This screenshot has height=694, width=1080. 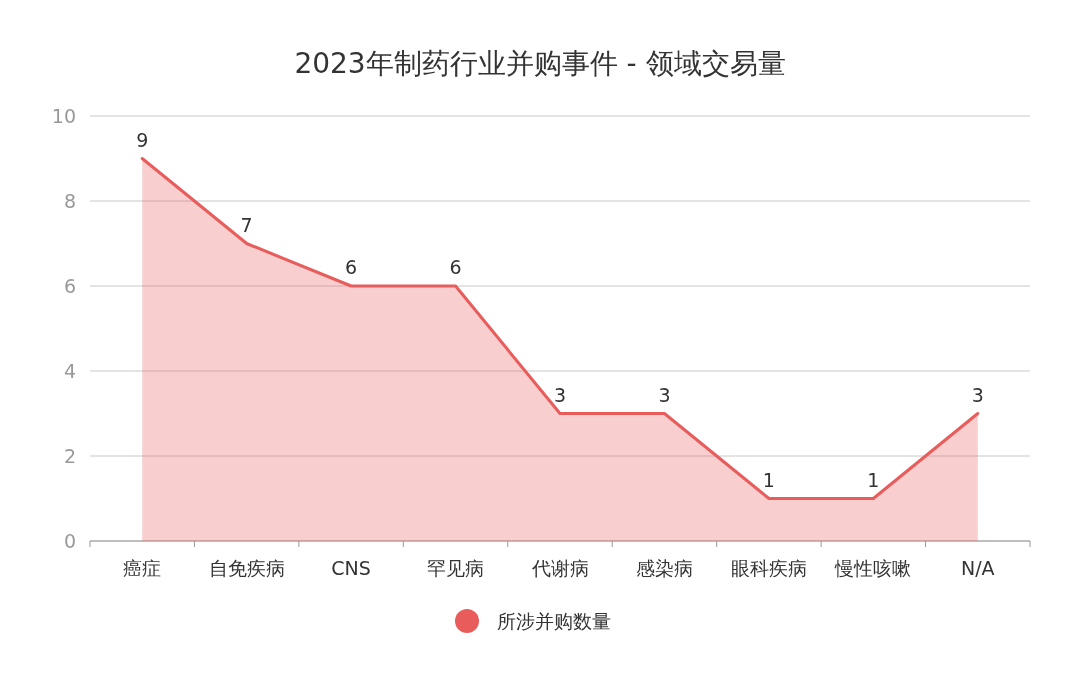 What do you see at coordinates (559, 568) in the screenshot?
I see `x-tick-label: 代谢病` at bounding box center [559, 568].